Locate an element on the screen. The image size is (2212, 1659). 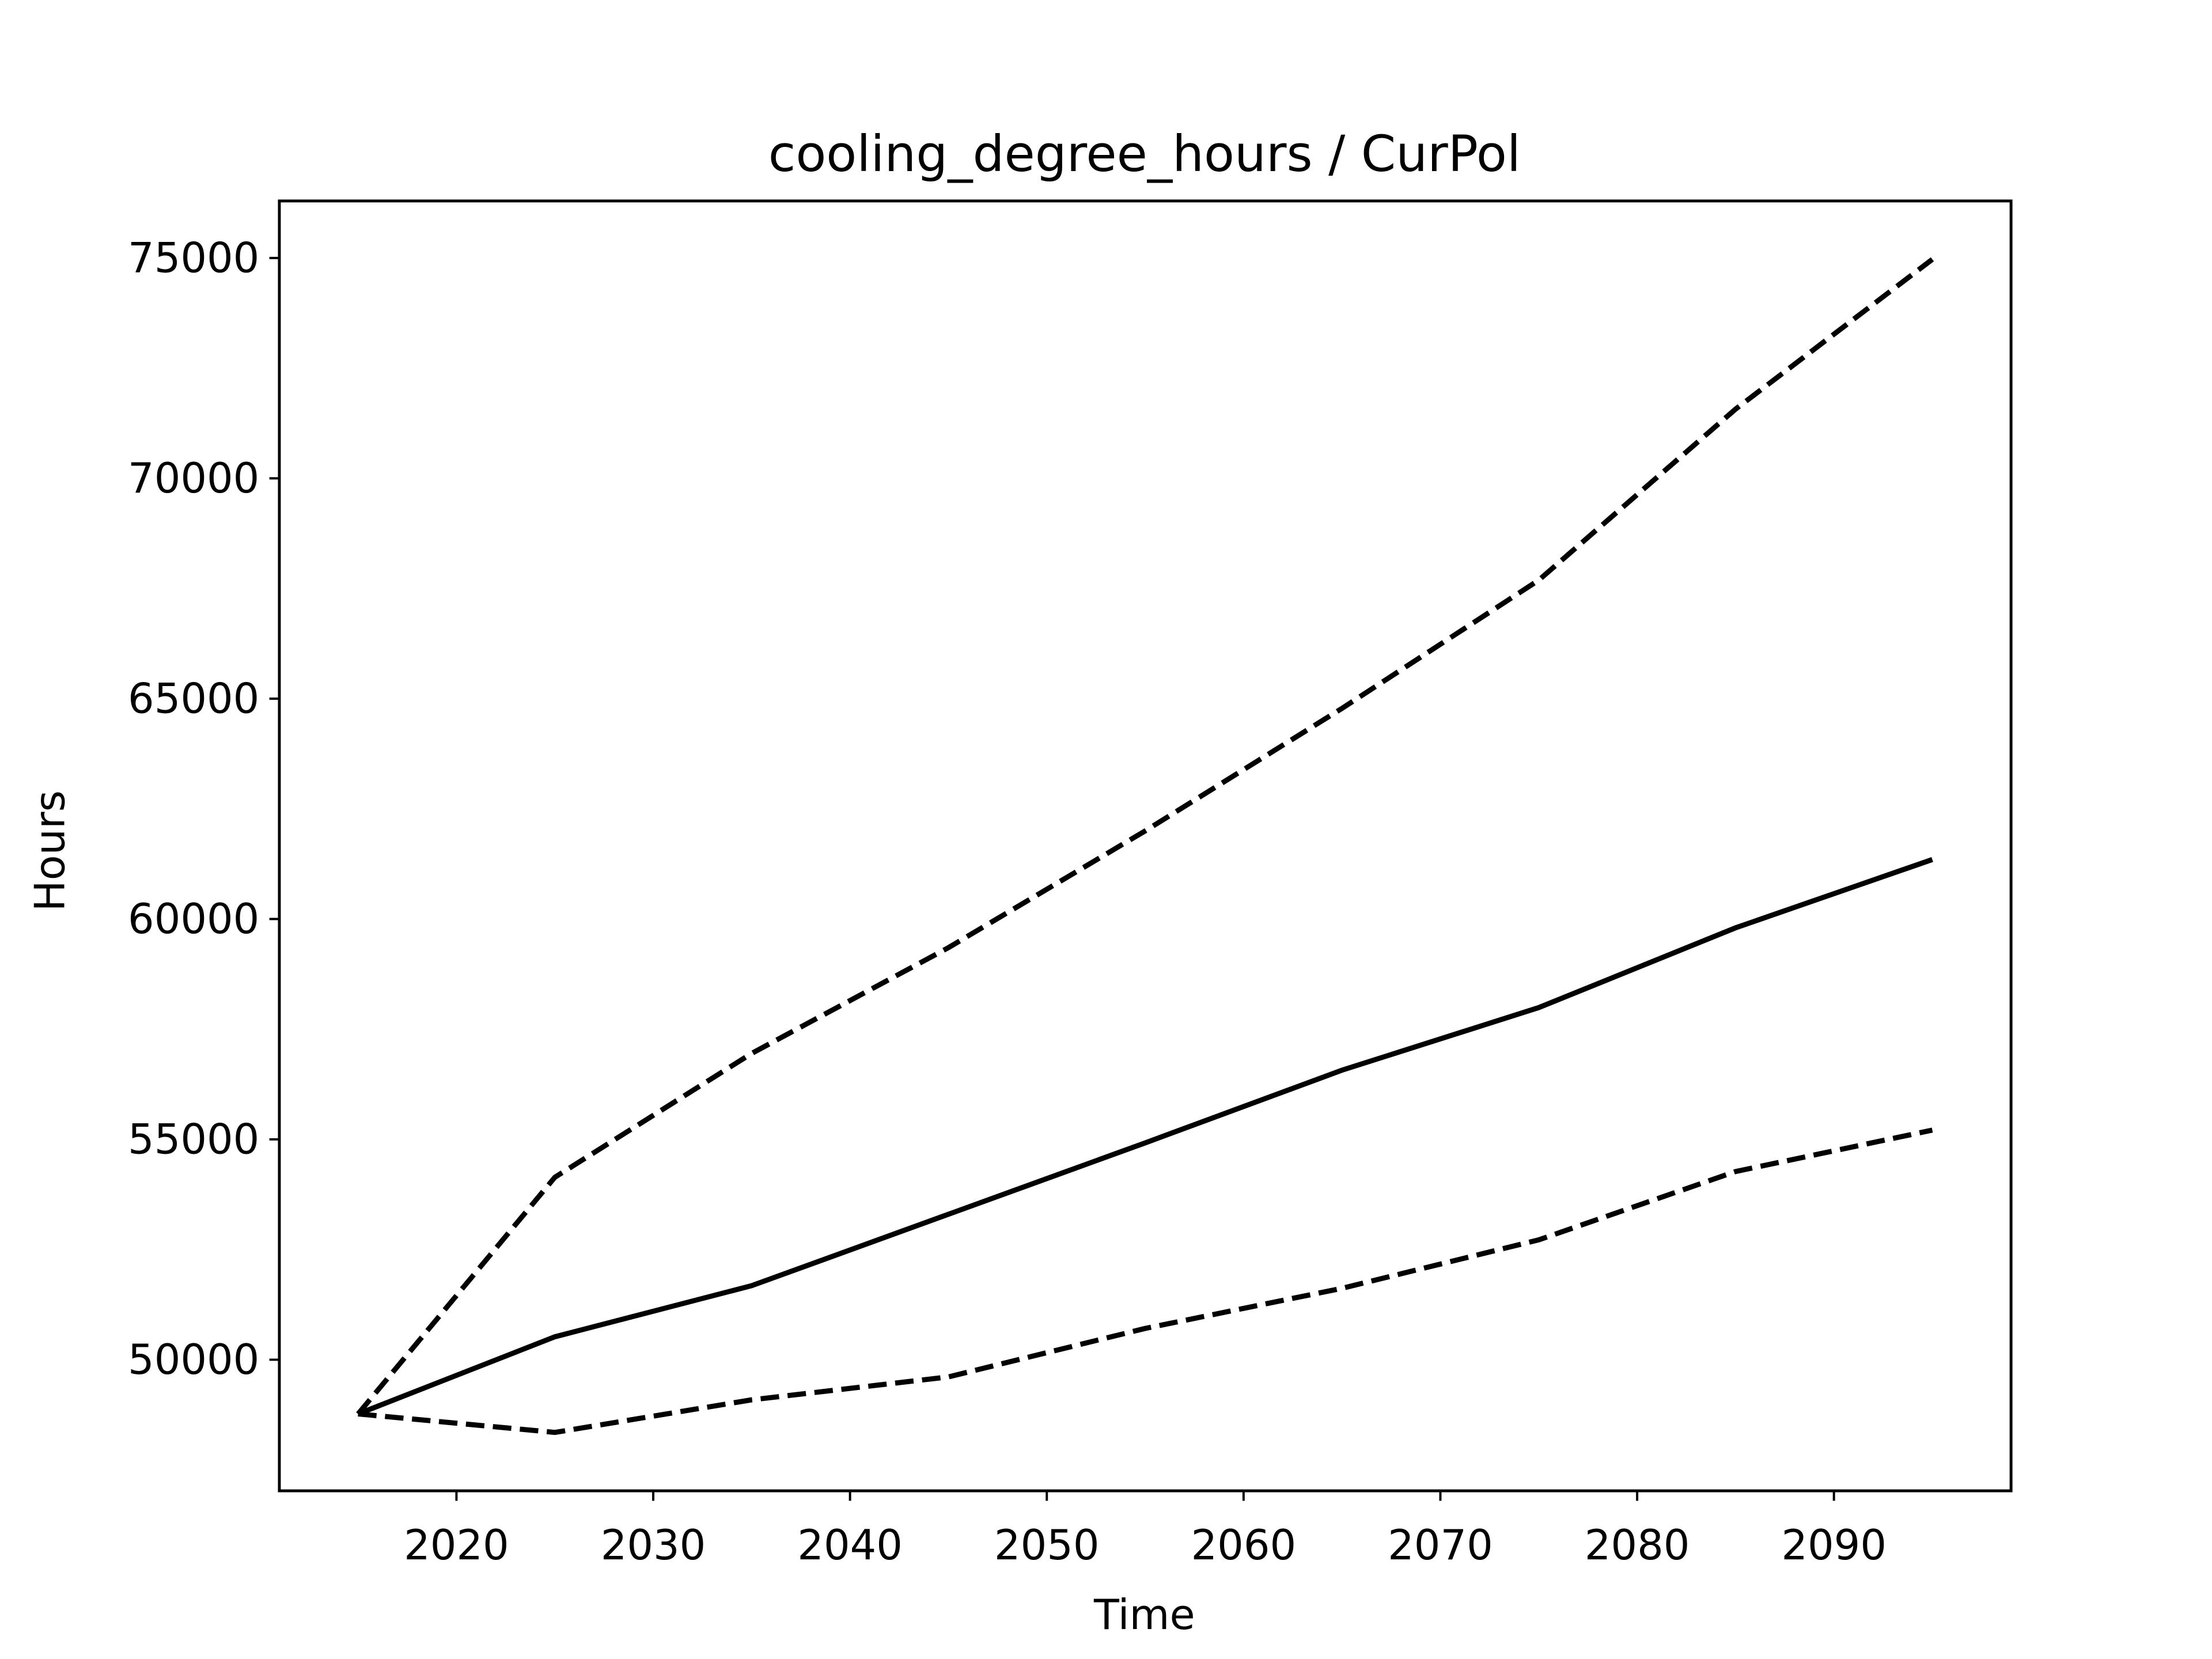
x-tick-label: 2020 is located at coordinates (456, 1545).